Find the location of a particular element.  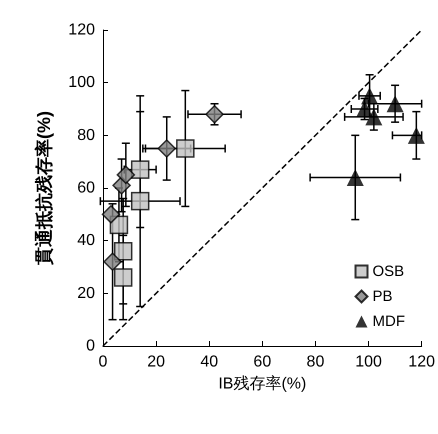

legend-label: PB is located at coordinates (382, 296).